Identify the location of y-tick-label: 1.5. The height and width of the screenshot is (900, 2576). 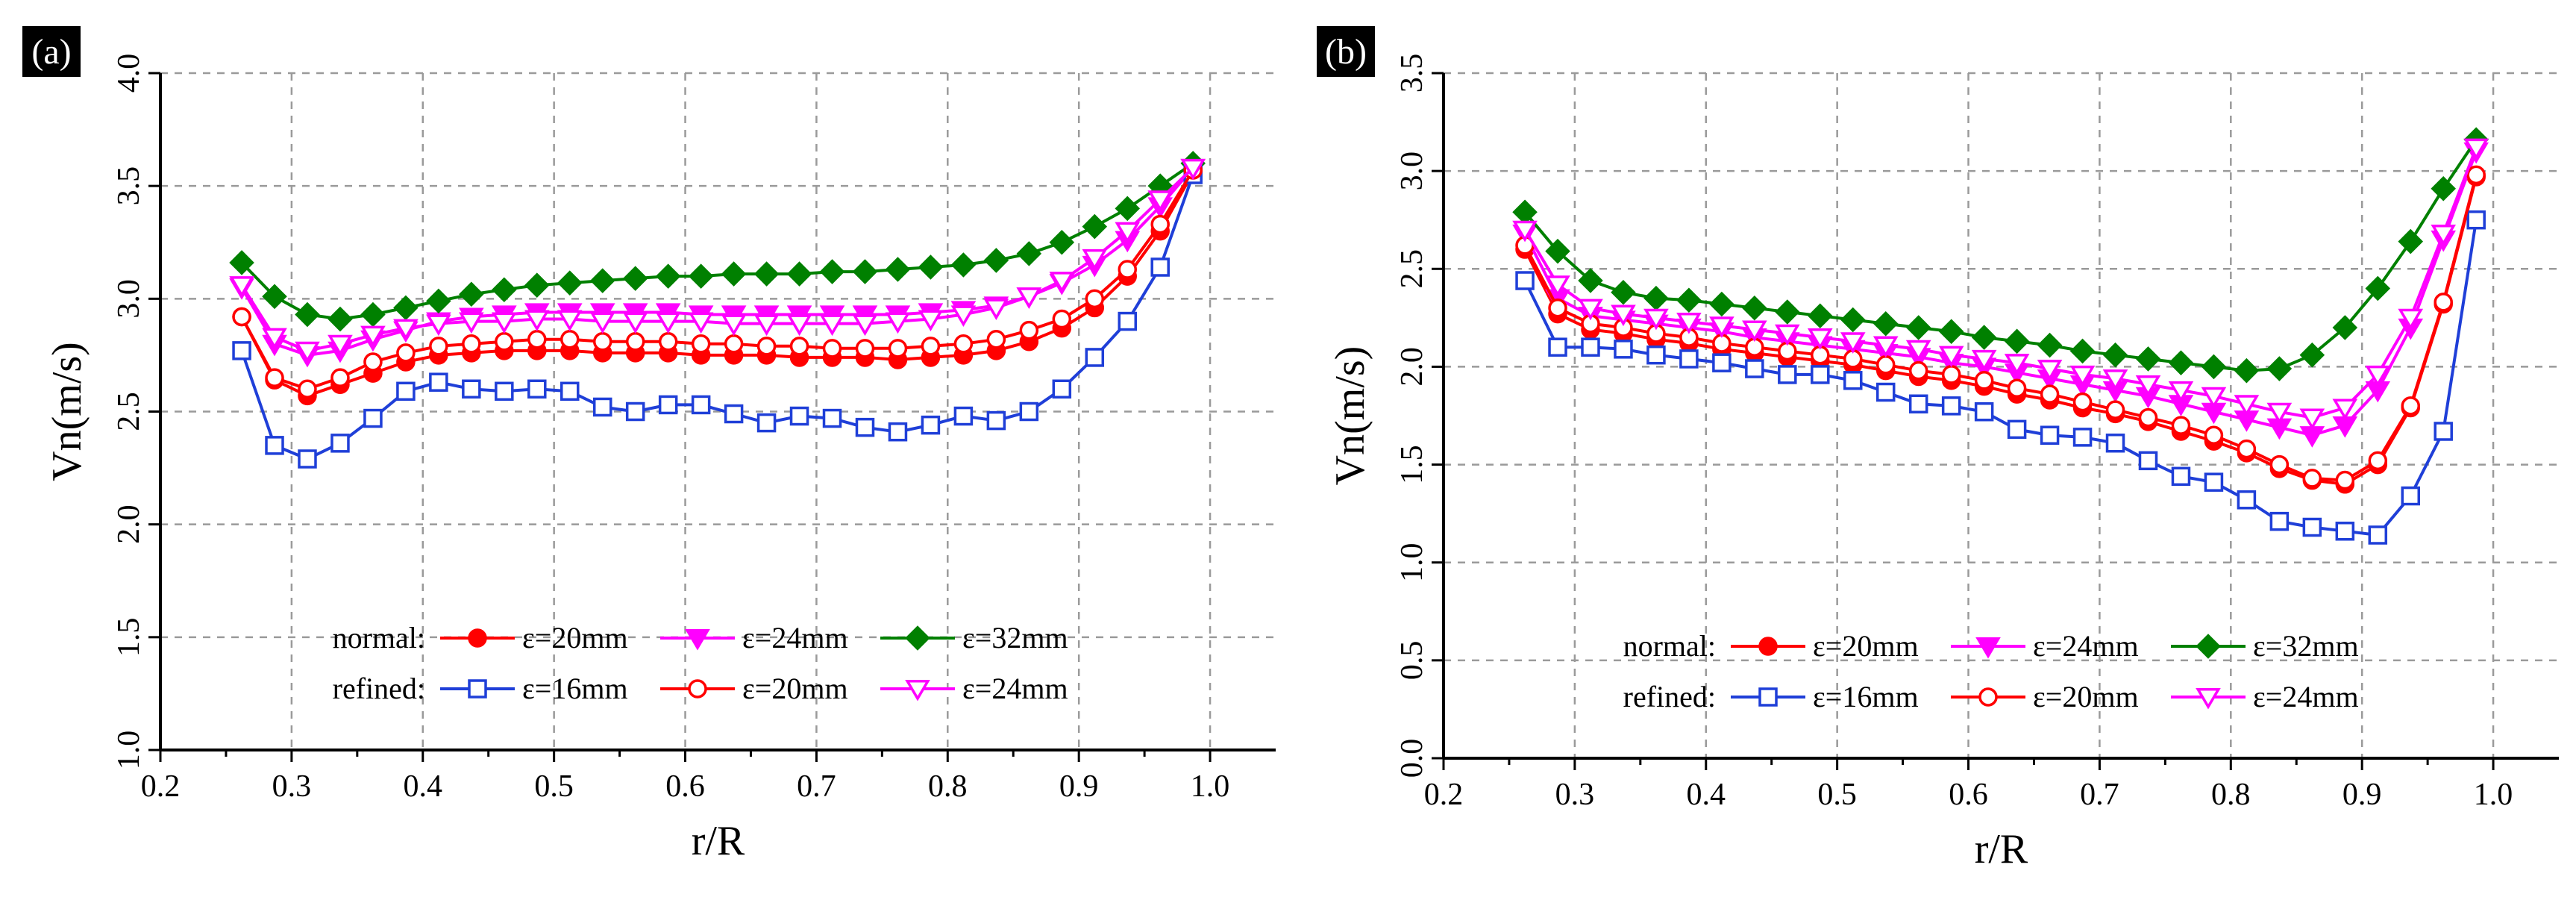
(1412, 465).